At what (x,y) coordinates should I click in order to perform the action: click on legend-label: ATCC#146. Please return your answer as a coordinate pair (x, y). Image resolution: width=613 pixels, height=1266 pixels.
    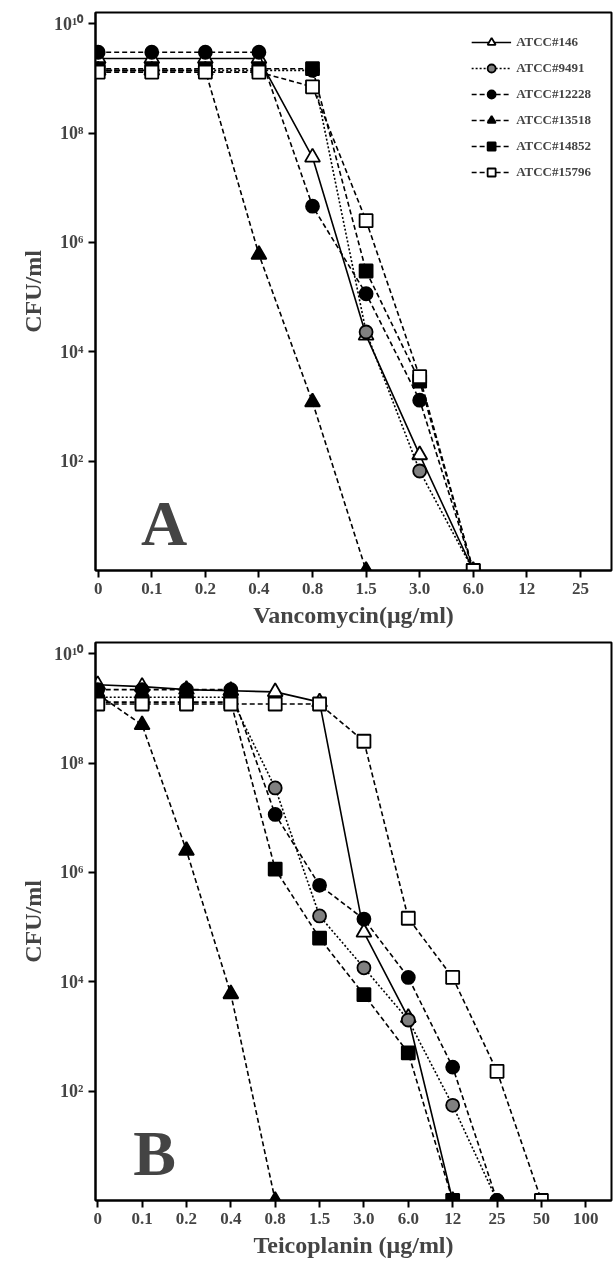
    Looking at the image, I should click on (547, 42).